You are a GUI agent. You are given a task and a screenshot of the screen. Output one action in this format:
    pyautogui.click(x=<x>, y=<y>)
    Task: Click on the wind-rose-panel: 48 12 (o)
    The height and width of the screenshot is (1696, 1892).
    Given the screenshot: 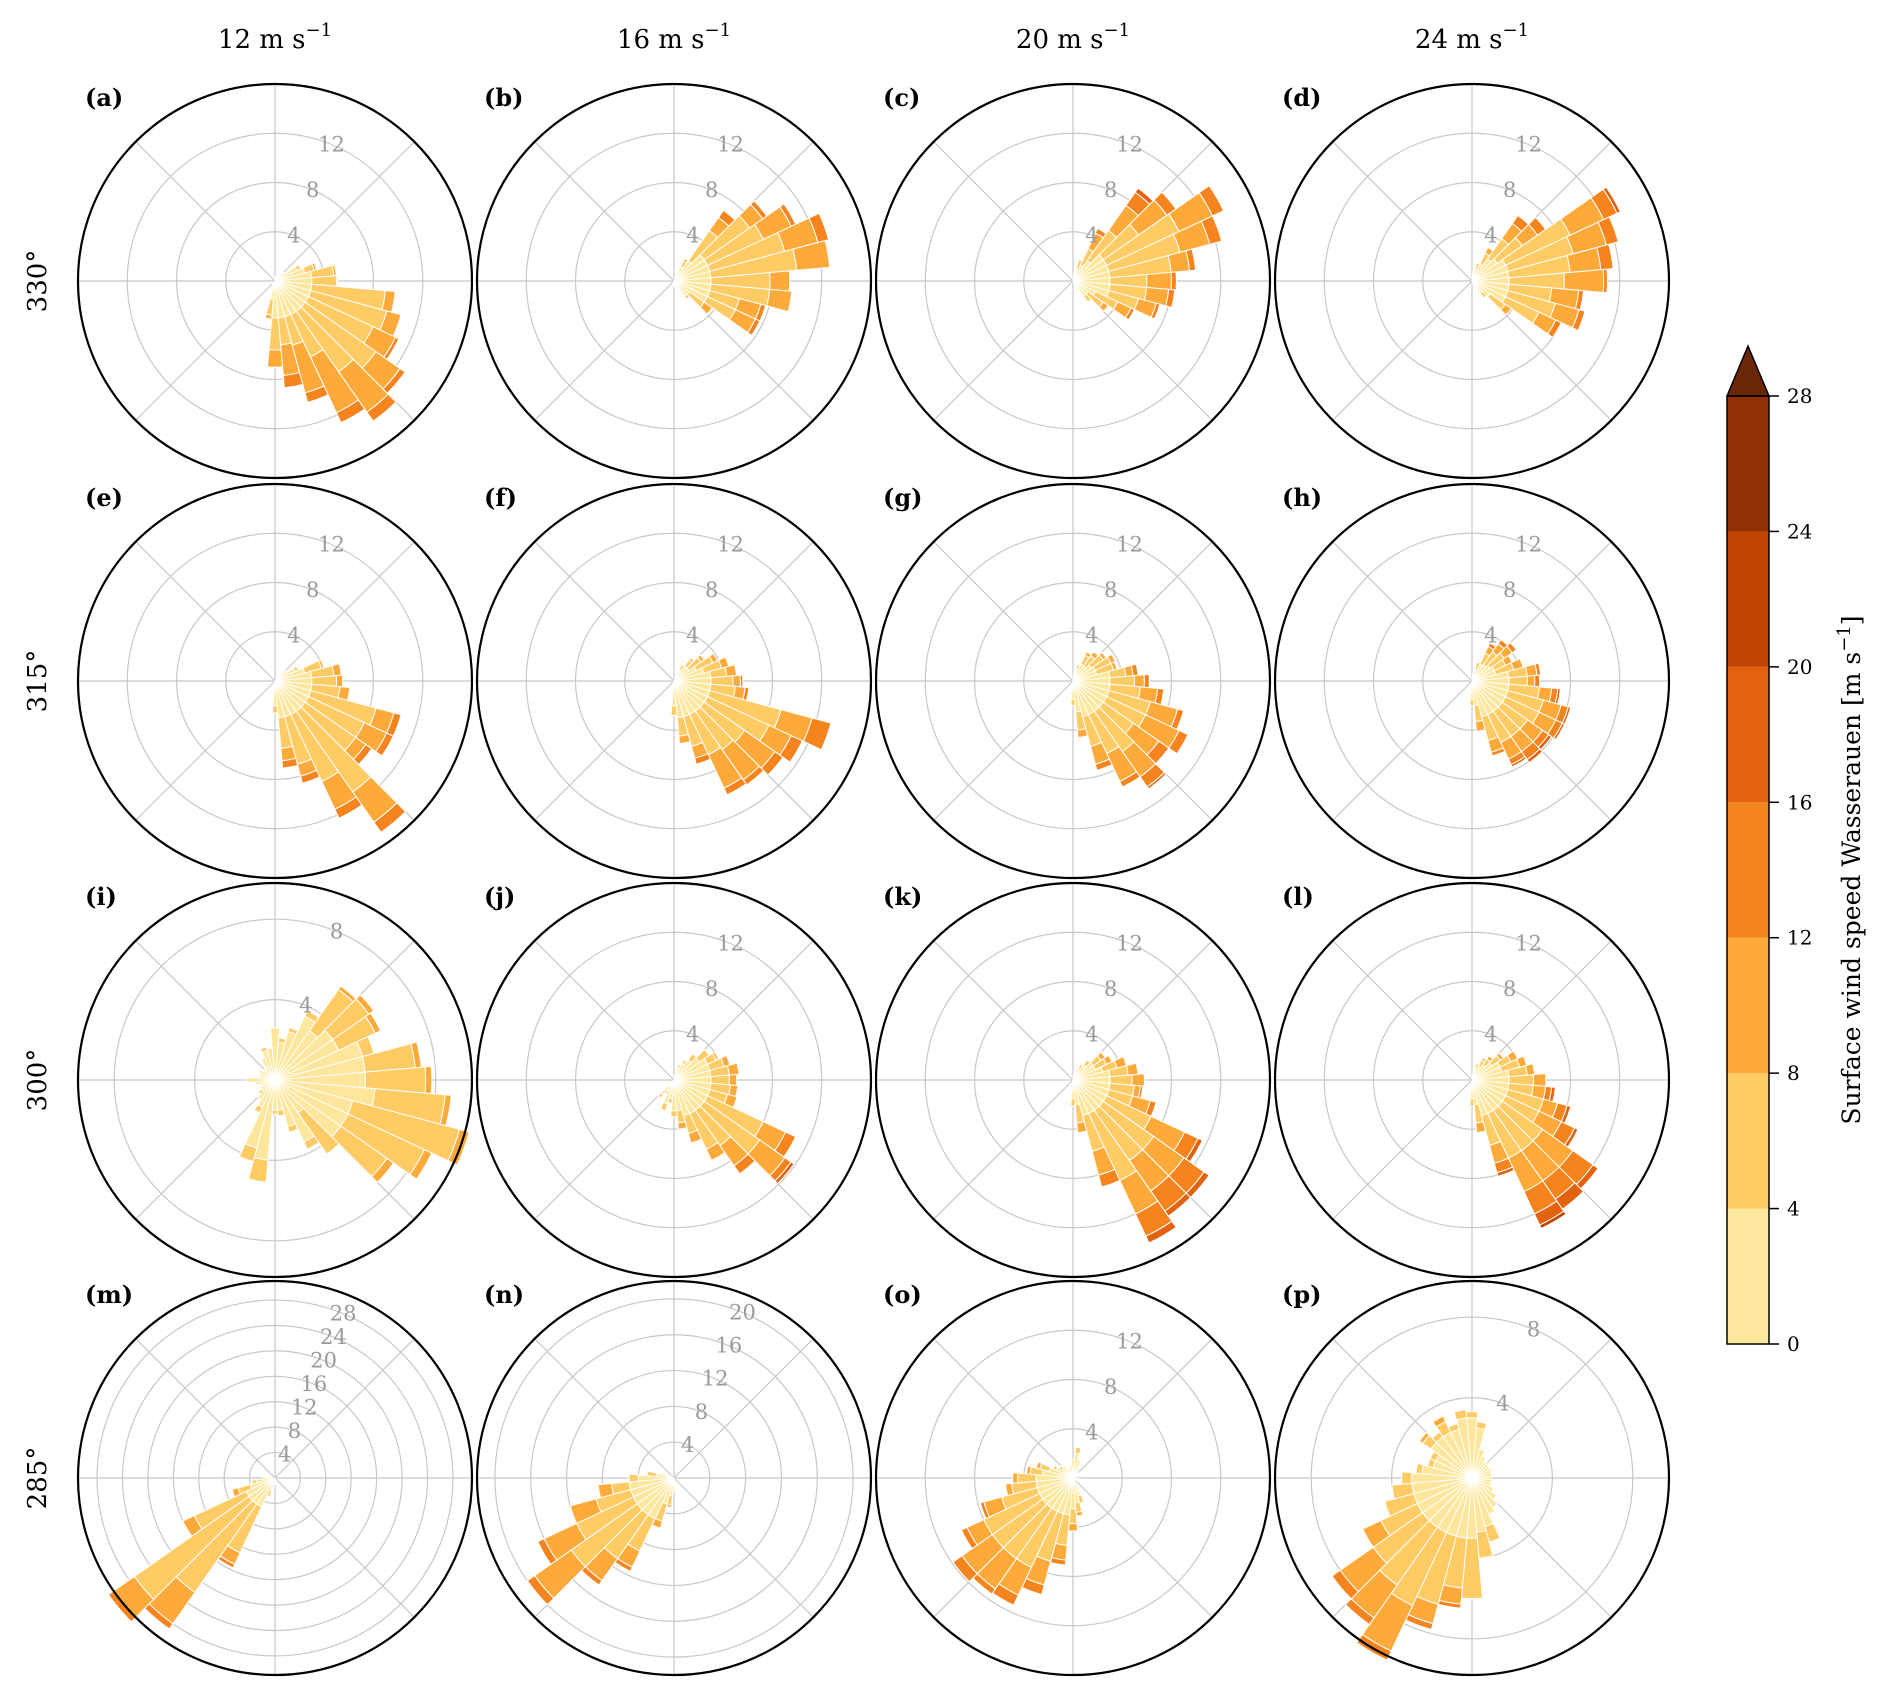 What is the action you would take?
    pyautogui.click(x=1073, y=1478)
    